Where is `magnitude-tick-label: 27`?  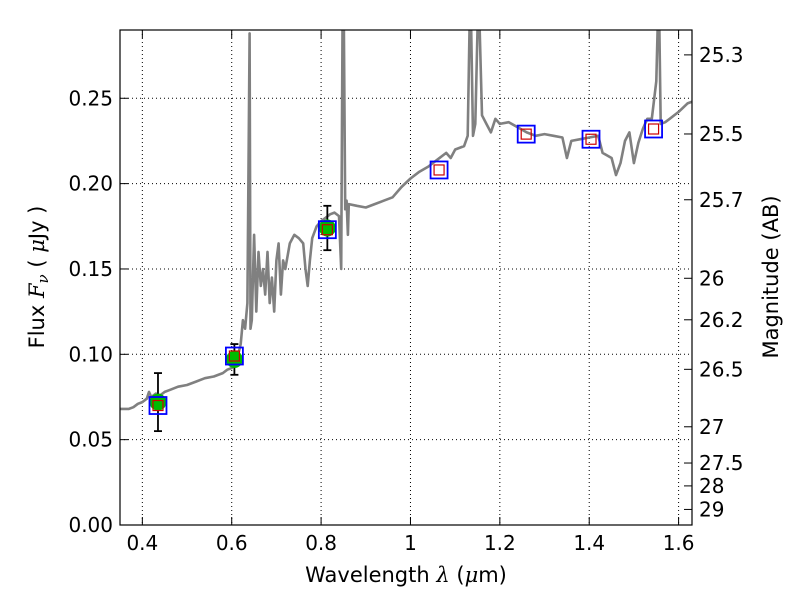 magnitude-tick-label: 27 is located at coordinates (711, 427).